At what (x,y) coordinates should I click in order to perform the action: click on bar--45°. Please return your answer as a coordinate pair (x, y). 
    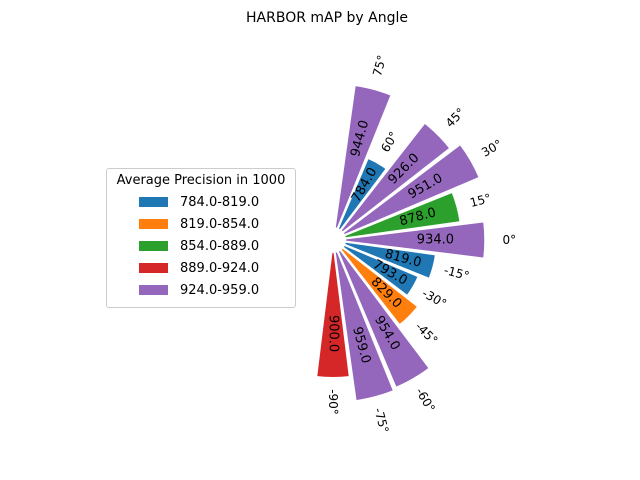
    Looking at the image, I should click on (379, 286).